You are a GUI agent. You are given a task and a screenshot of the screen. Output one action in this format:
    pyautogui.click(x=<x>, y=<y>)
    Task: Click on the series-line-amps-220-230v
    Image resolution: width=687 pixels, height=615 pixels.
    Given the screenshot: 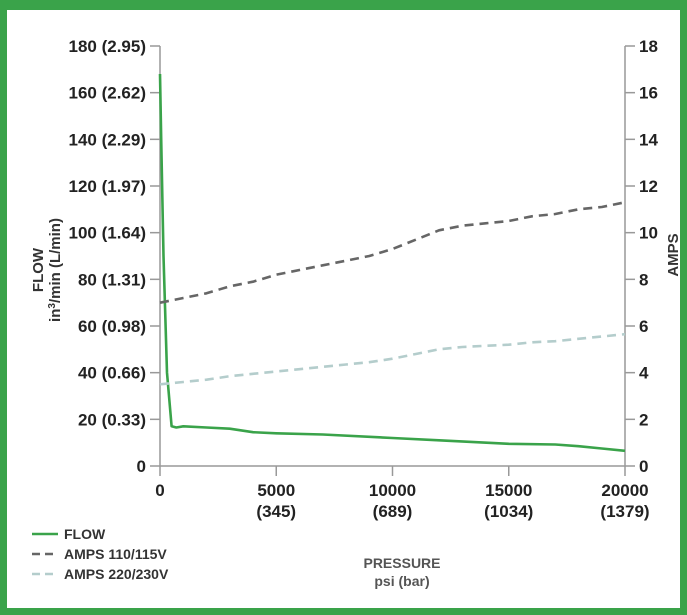 What is the action you would take?
    pyautogui.click(x=392, y=359)
    